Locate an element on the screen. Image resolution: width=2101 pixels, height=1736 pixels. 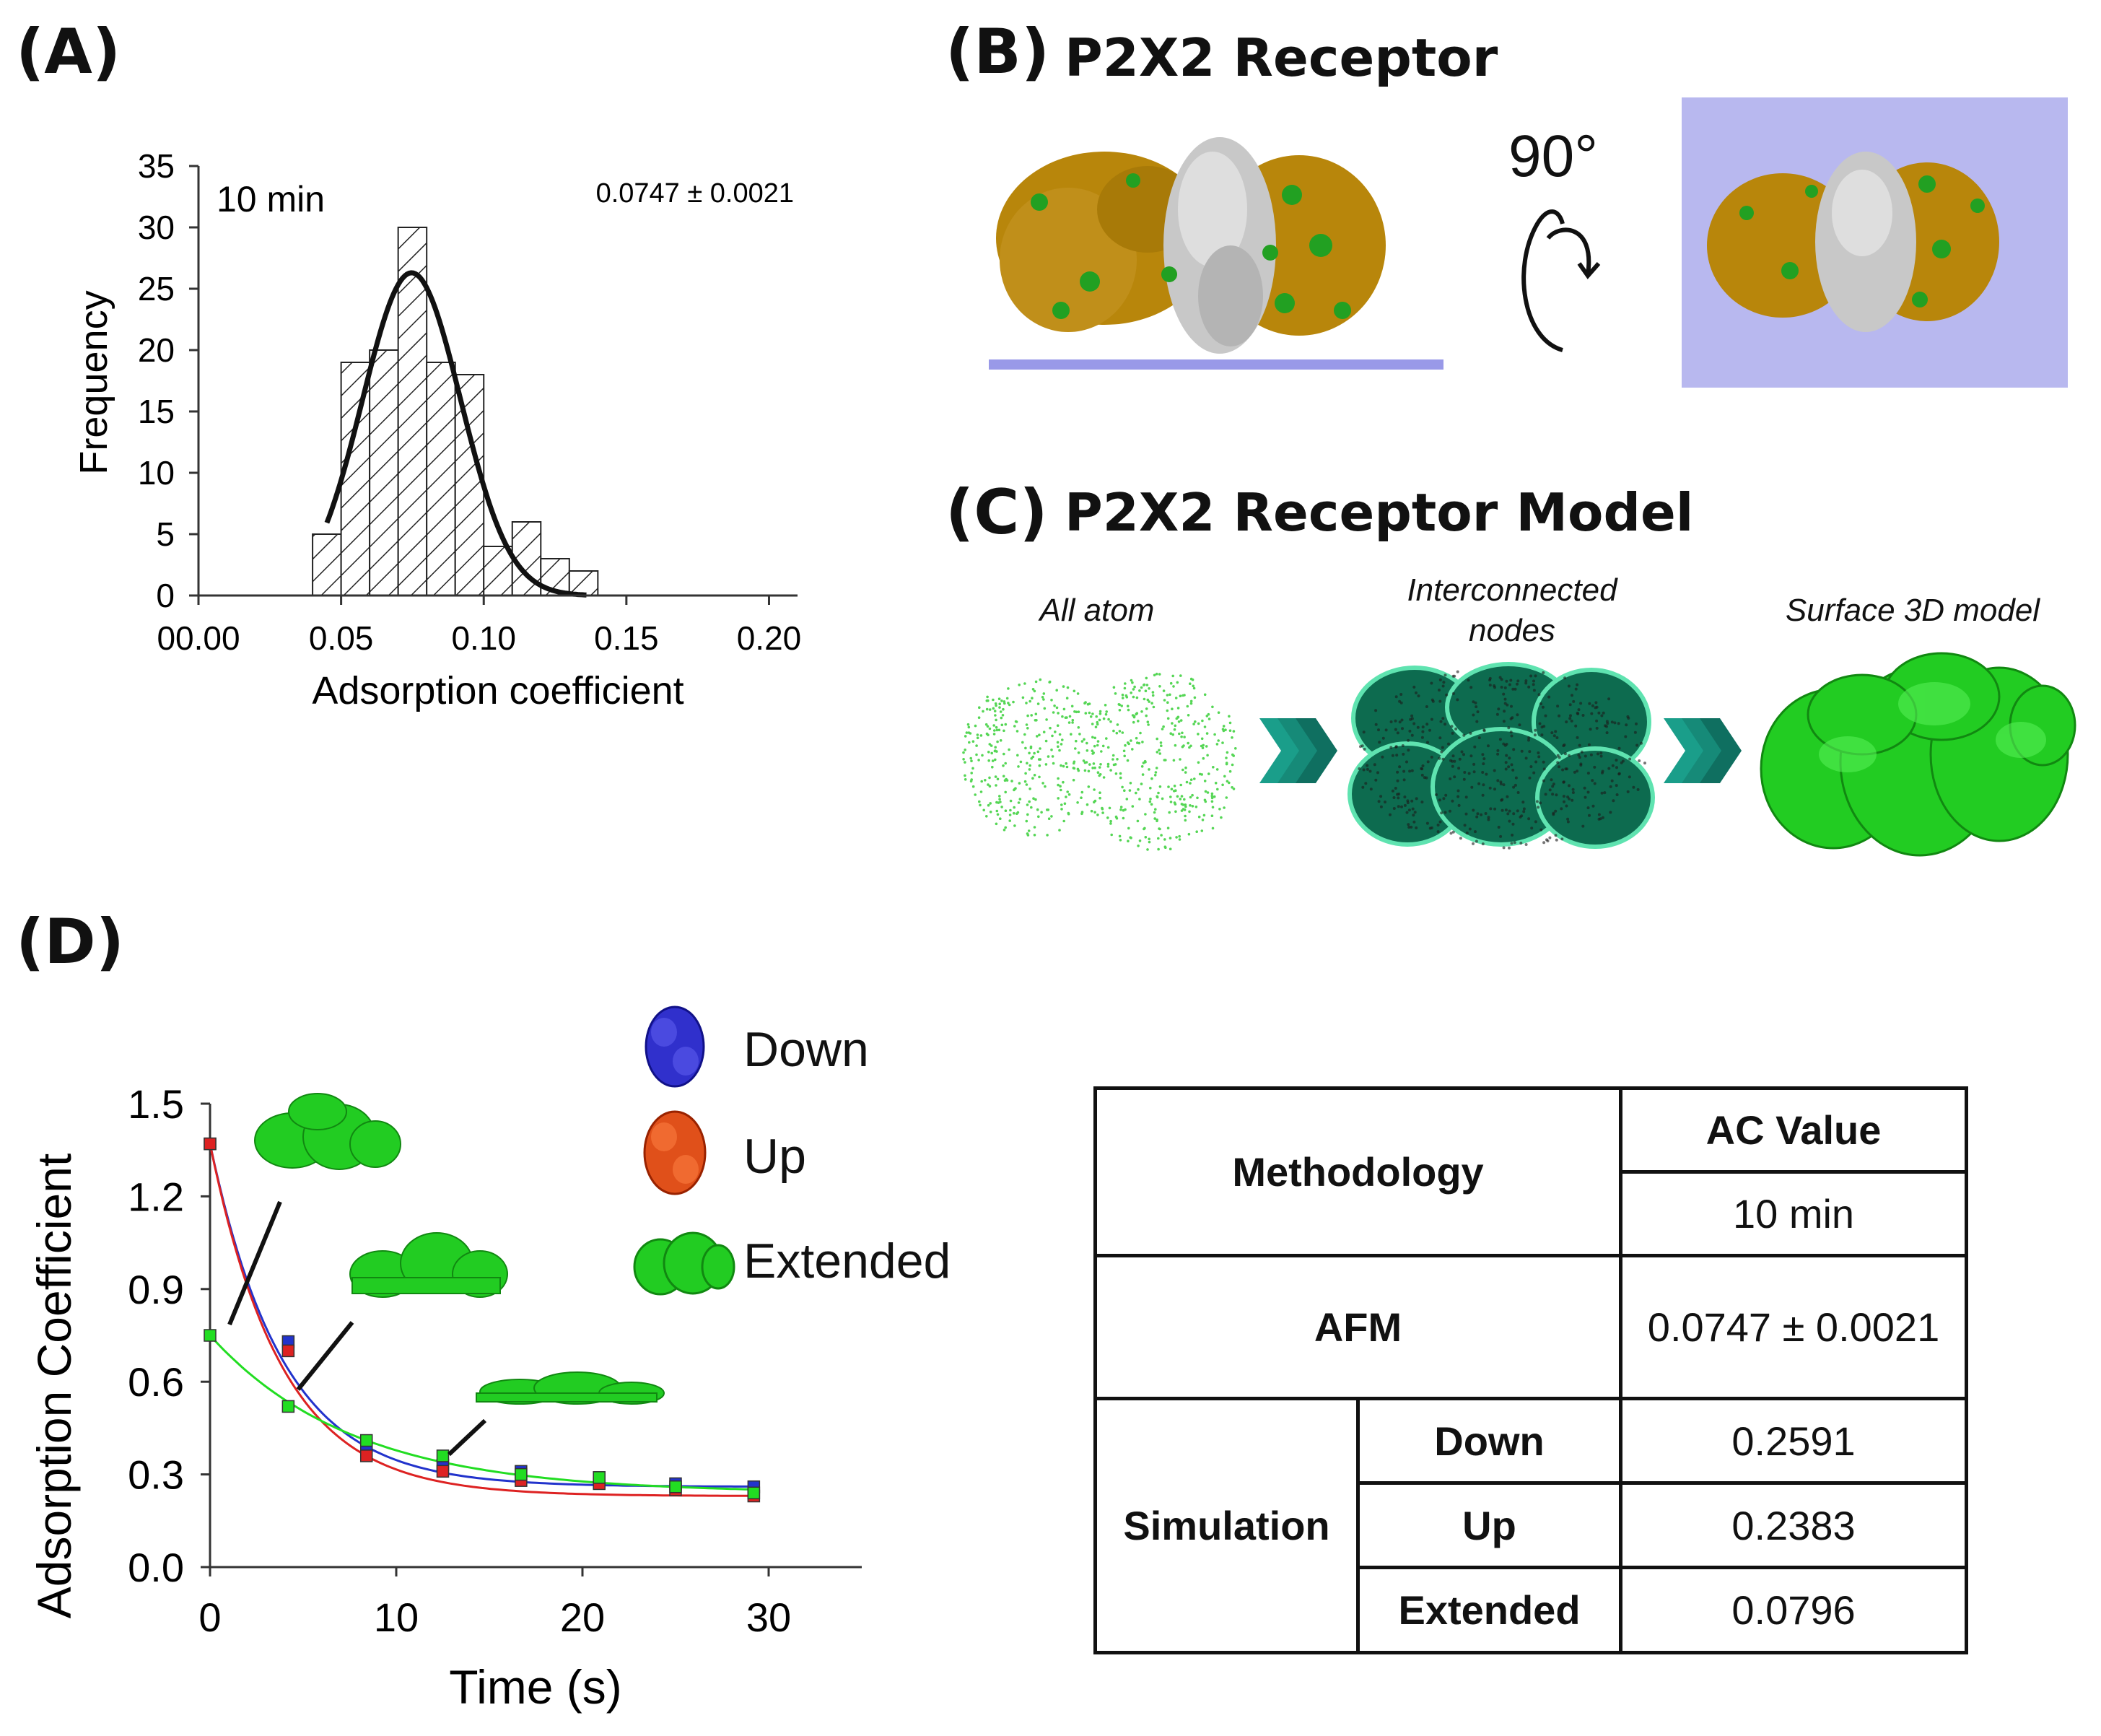
row-value-down: 0.2591 is located at coordinates (1794, 1441).